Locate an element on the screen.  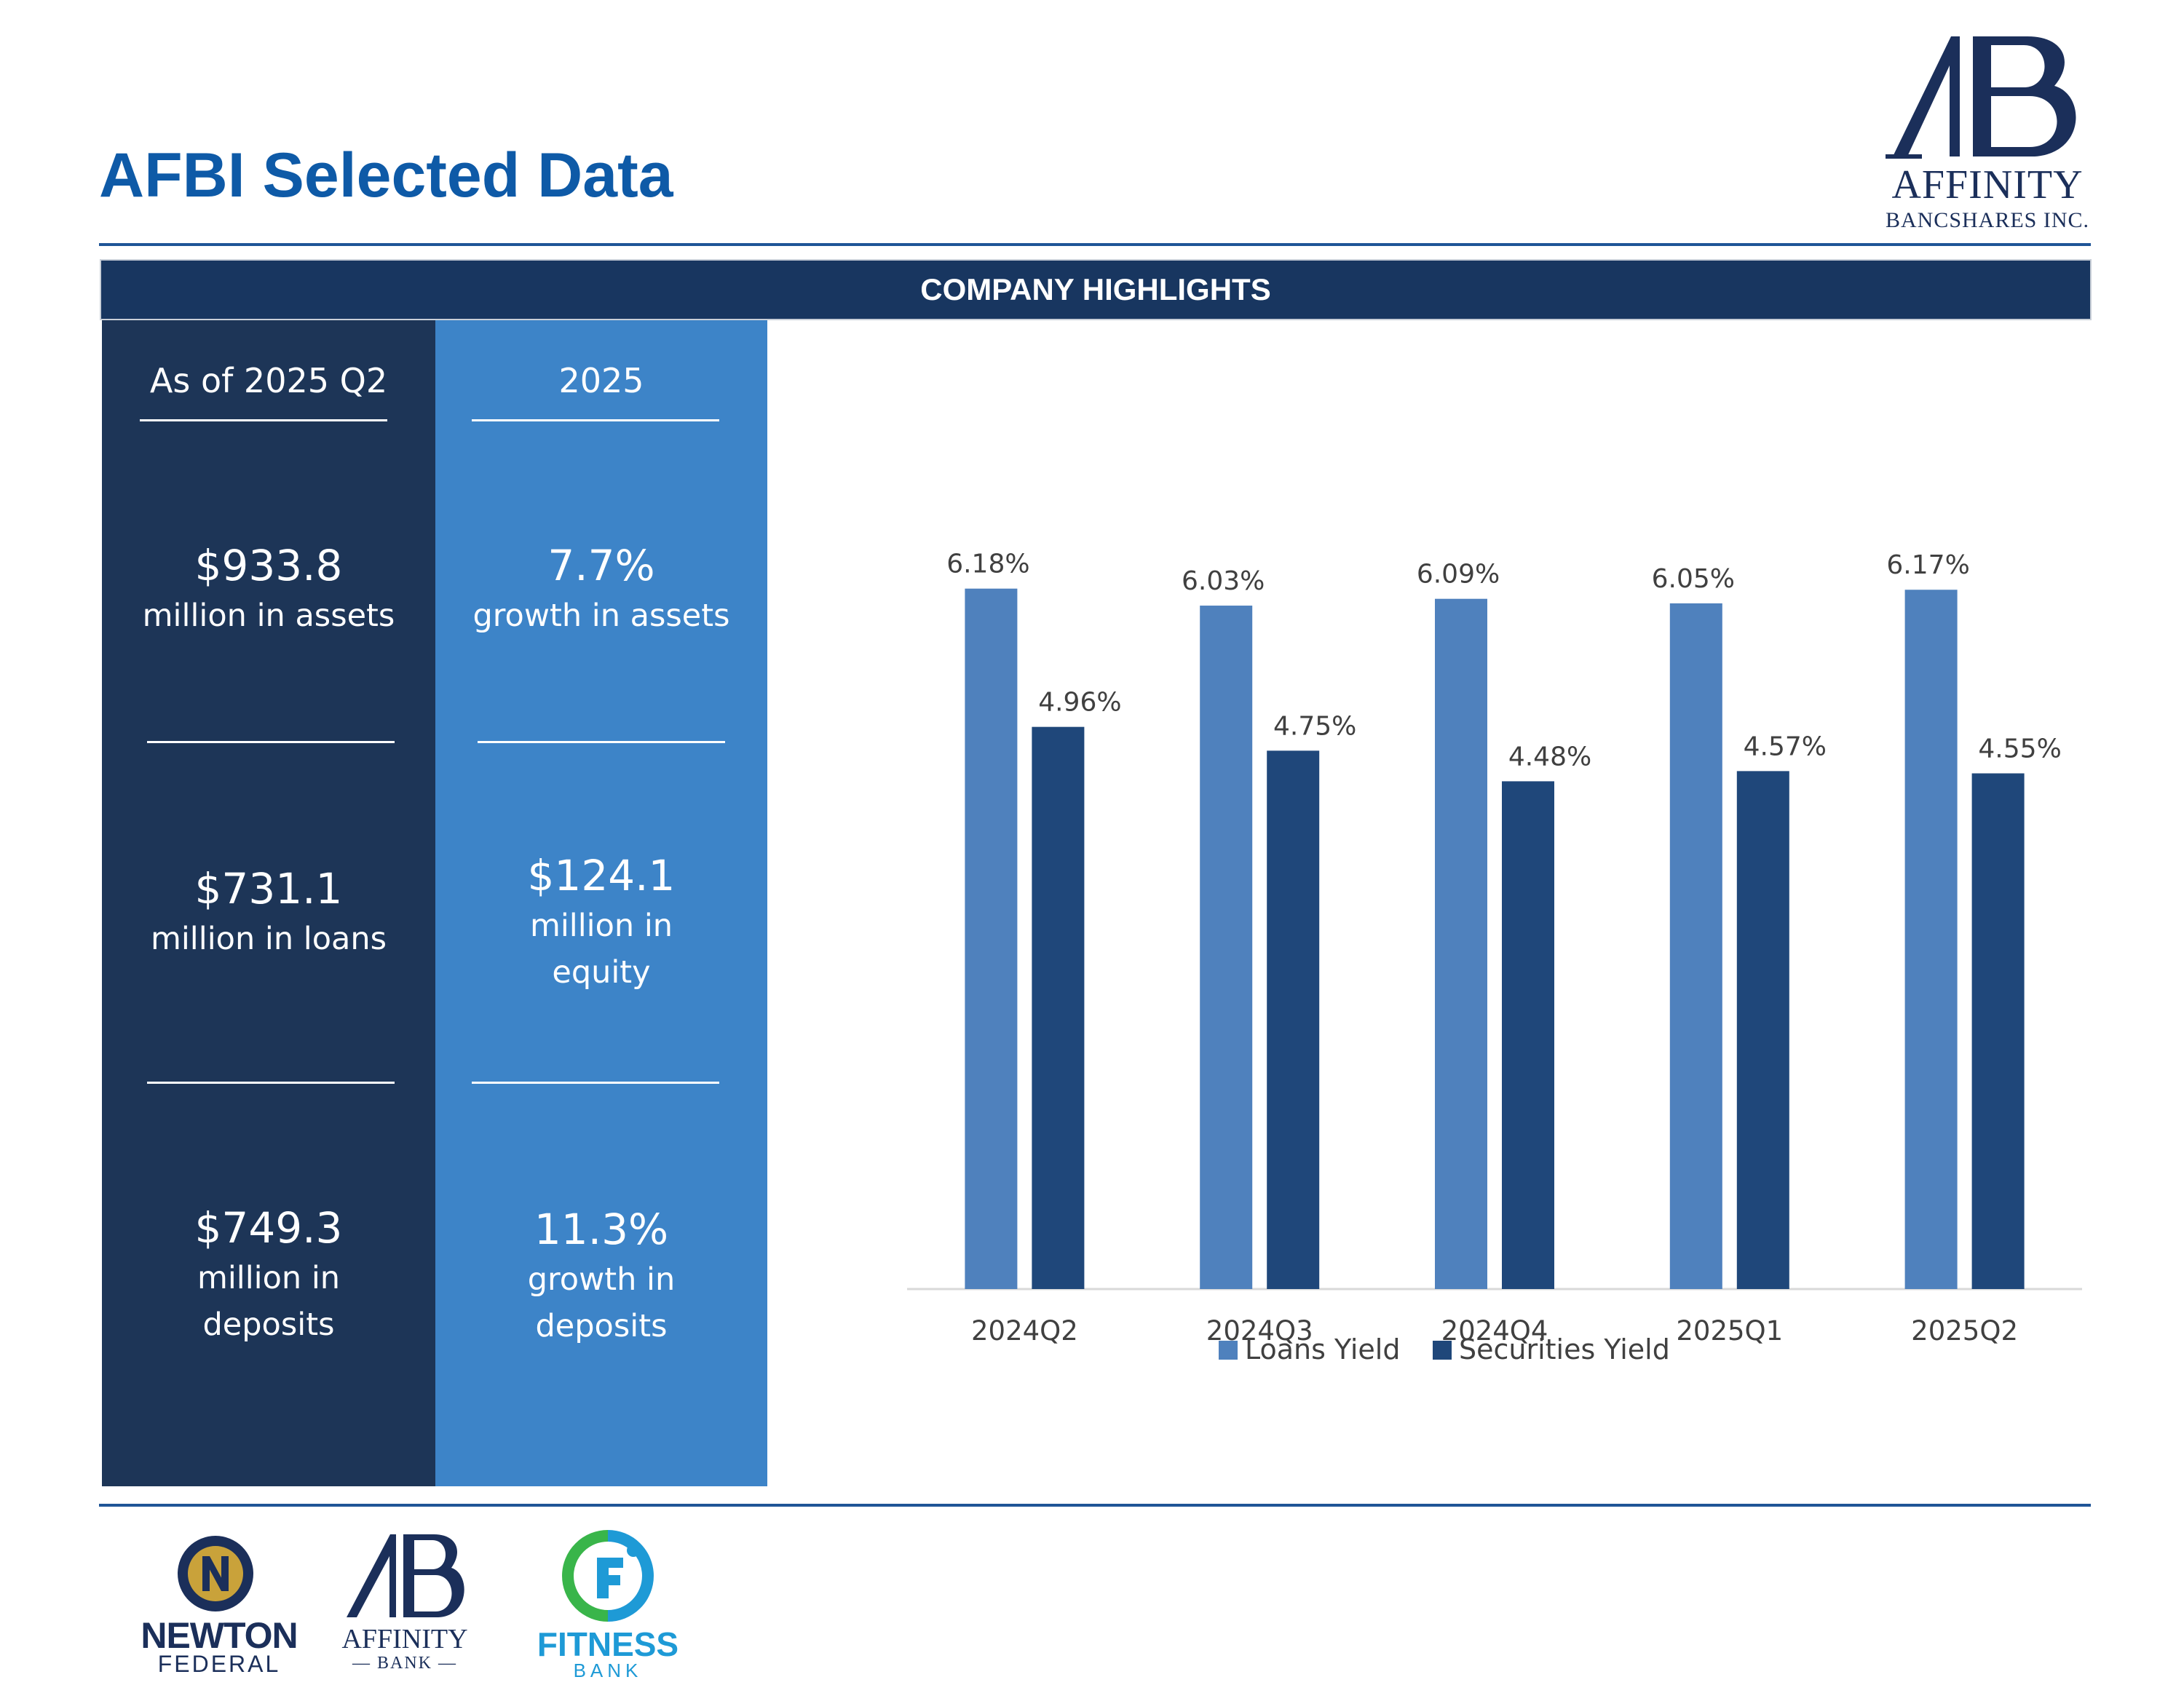
stat-desc: growth in is located at coordinates (601, 1279).